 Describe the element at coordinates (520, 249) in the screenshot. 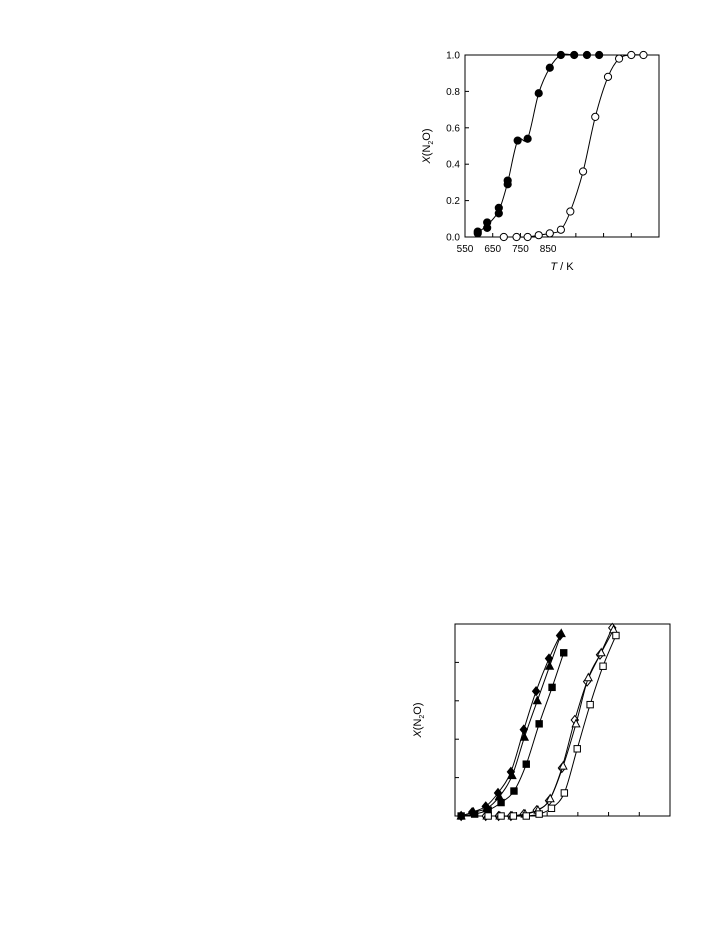

I see `x-tick-label: 750` at that location.